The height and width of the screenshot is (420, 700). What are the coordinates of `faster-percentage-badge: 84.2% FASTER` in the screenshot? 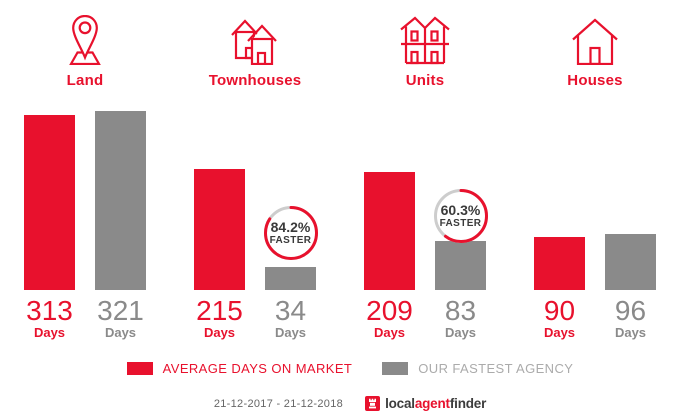 It's located at (291, 233).